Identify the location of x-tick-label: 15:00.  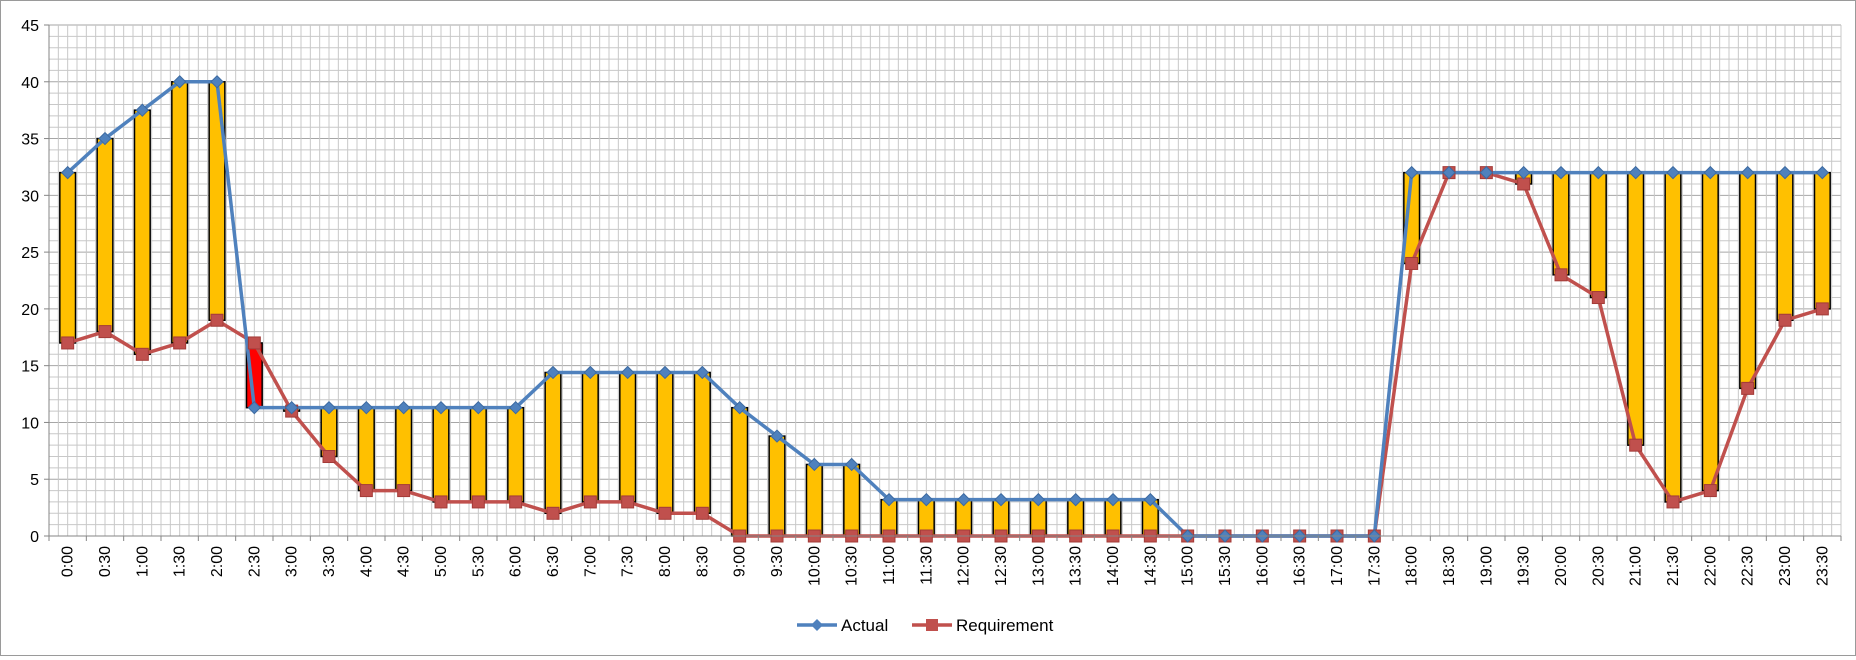
(1188, 566).